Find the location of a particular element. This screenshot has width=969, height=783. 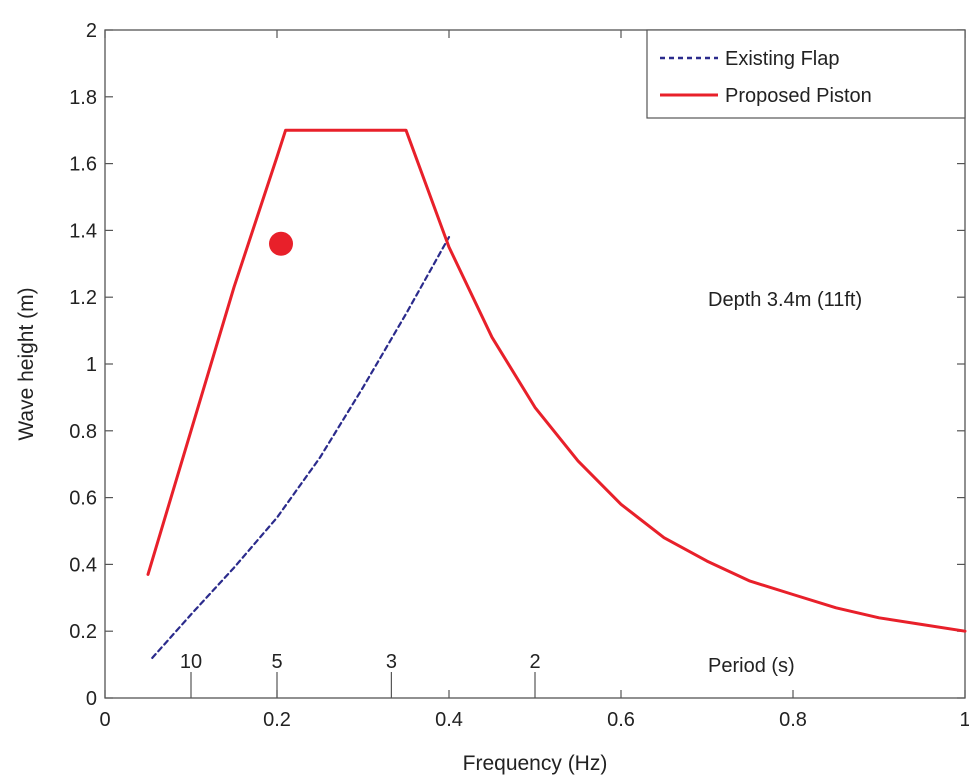

y-tick-label: 1.8 is located at coordinates (83, 98).